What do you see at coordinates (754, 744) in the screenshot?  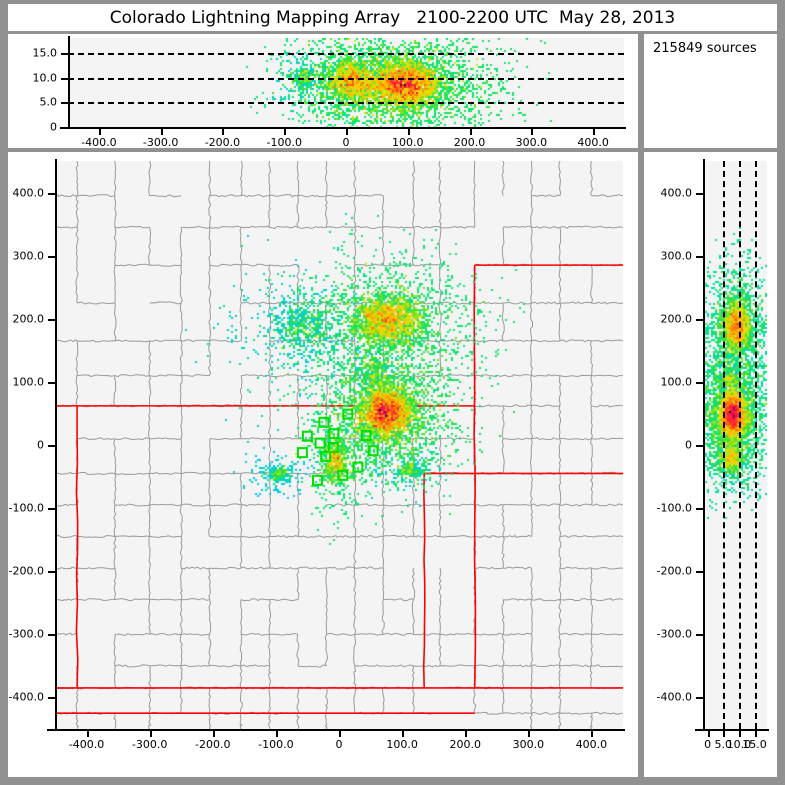 I see `x-tick-label: 15.0` at bounding box center [754, 744].